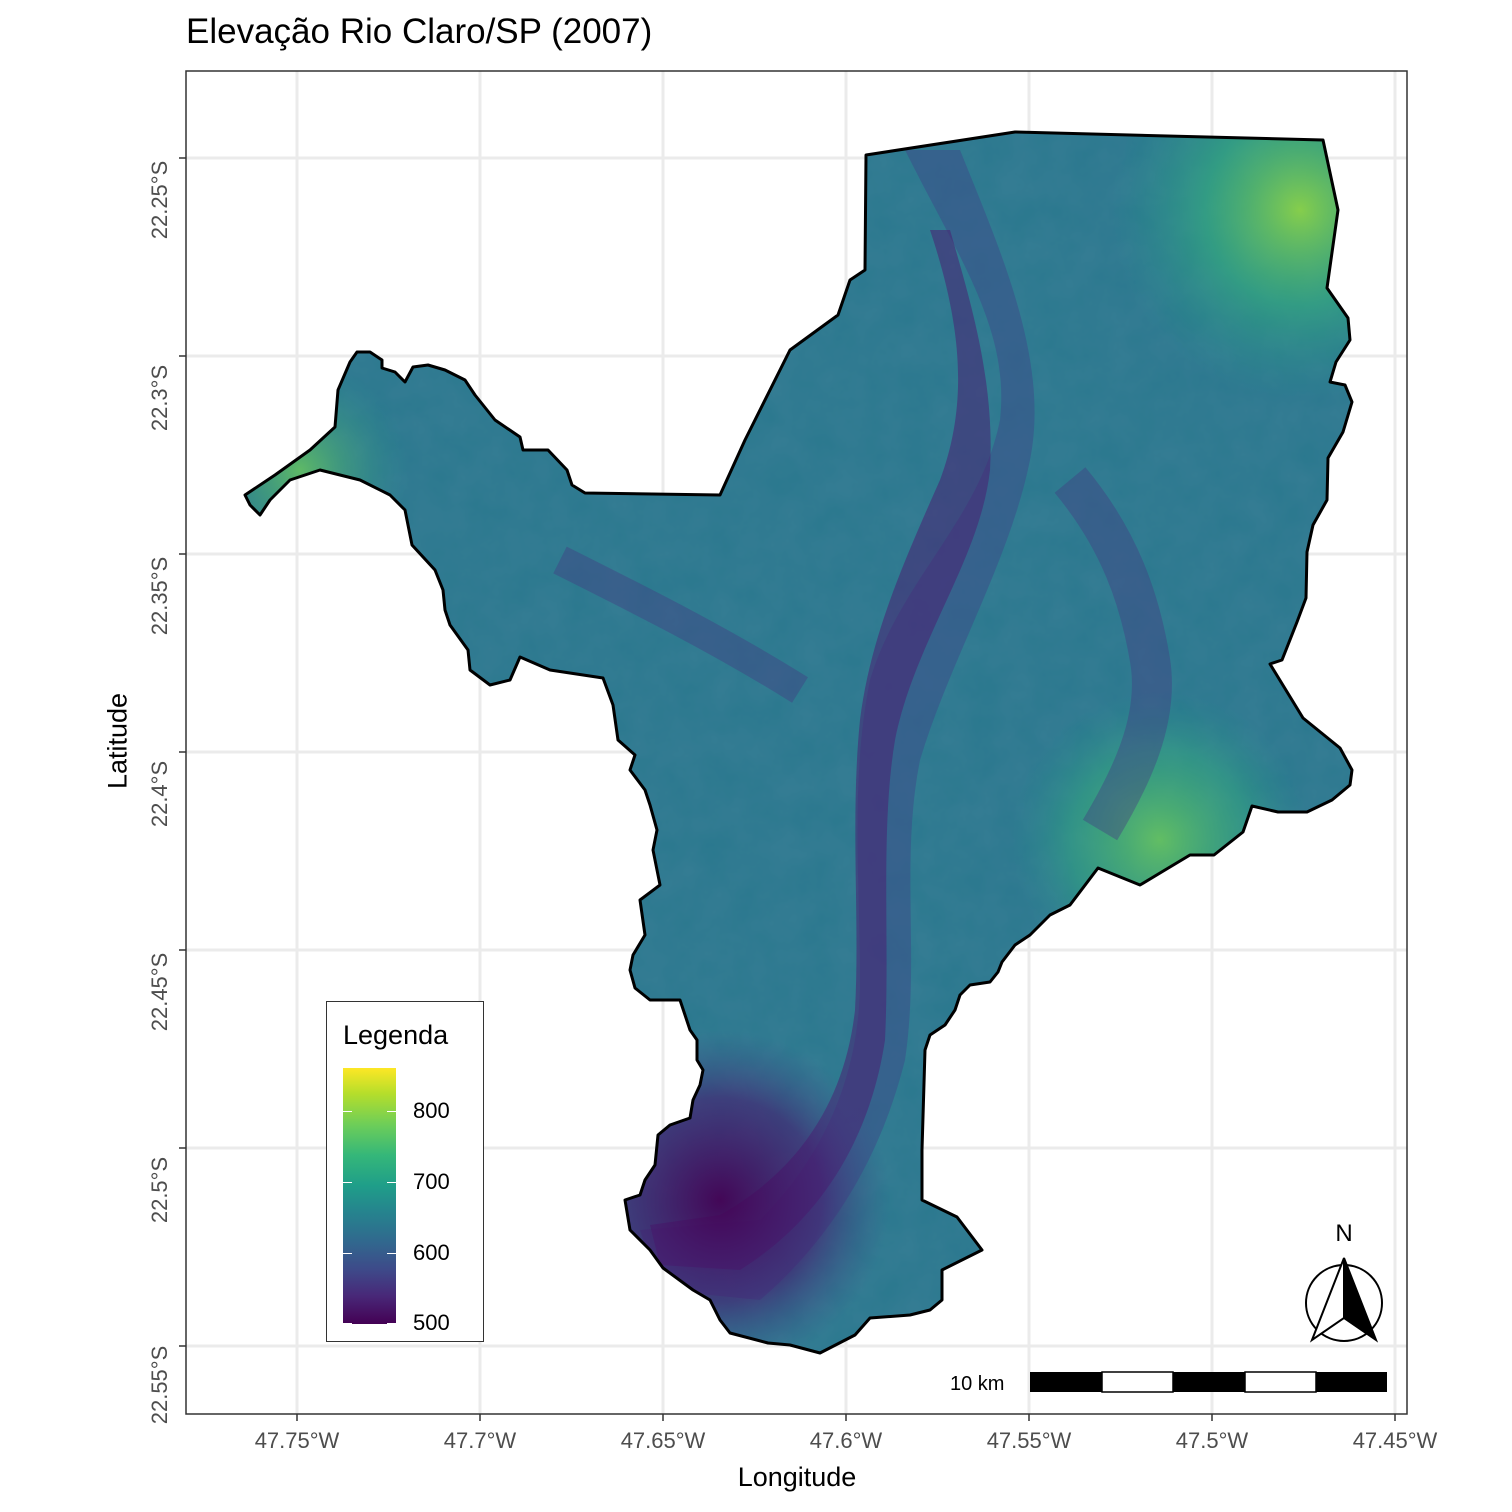 The width and height of the screenshot is (1512, 1512). Describe the element at coordinates (369, 1196) in the screenshot. I see `legend-colorbar` at that location.